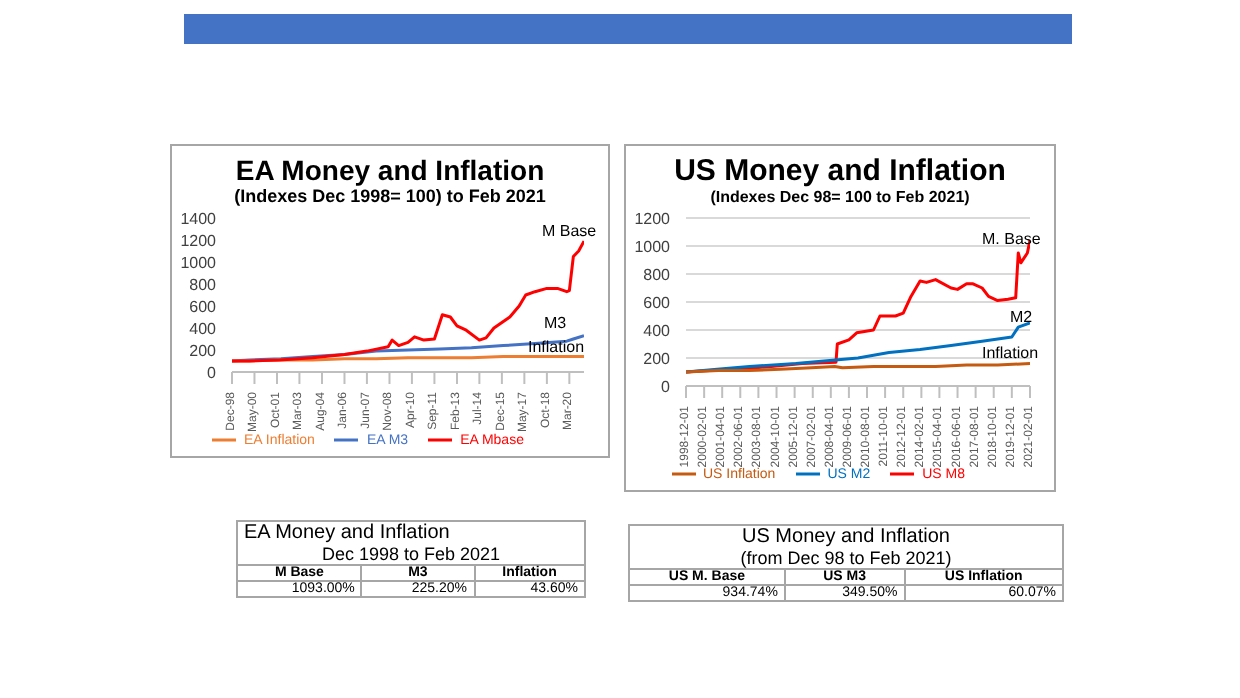 Image resolution: width=1240 pixels, height=698 pixels. What do you see at coordinates (411, 554) in the screenshot?
I see `text: Dec 1998 to Feb 2021` at bounding box center [411, 554].